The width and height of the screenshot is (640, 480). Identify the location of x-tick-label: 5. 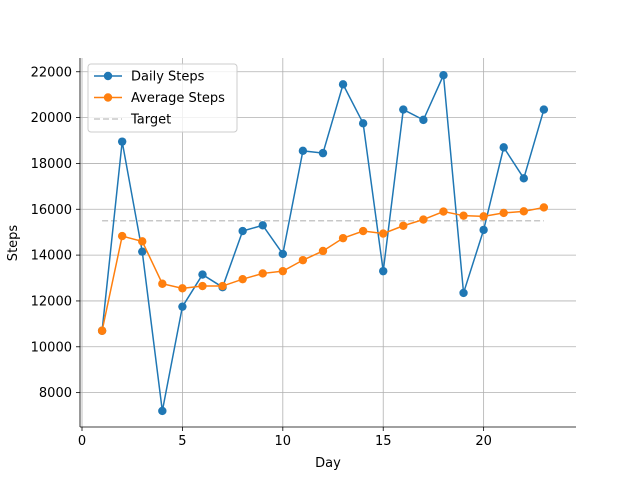
(182, 441).